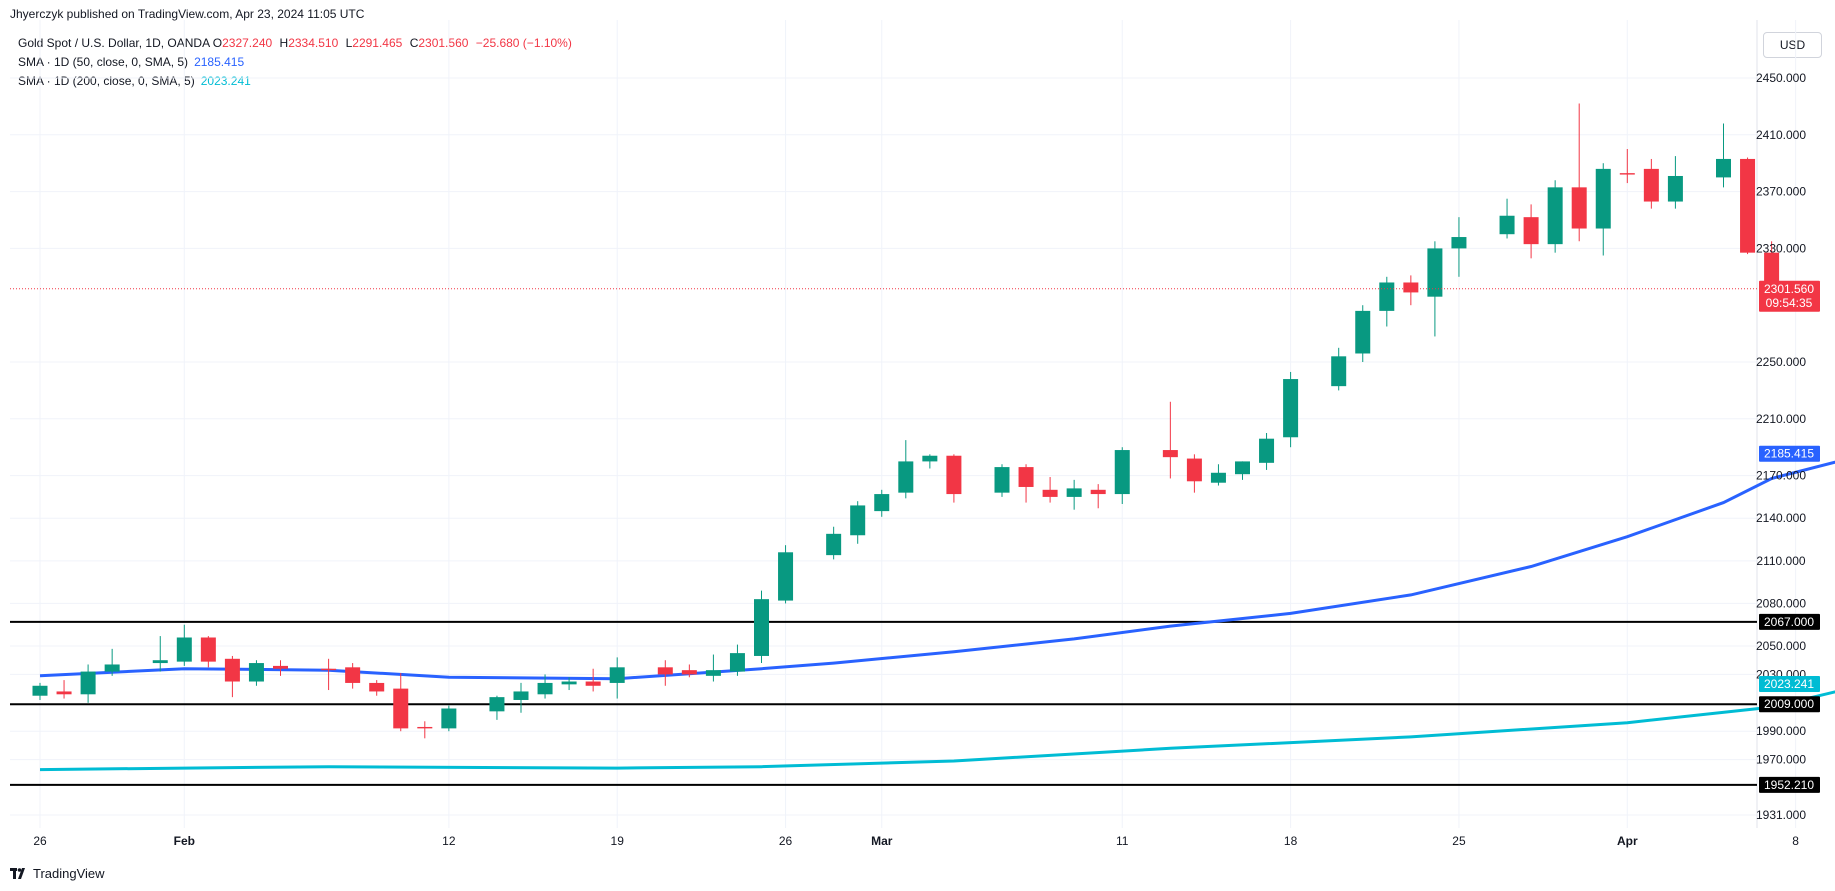  I want to click on sma50-row: SMA · 1D (50, close, 0, SMA, 5) 2185.415, so click(297, 62).